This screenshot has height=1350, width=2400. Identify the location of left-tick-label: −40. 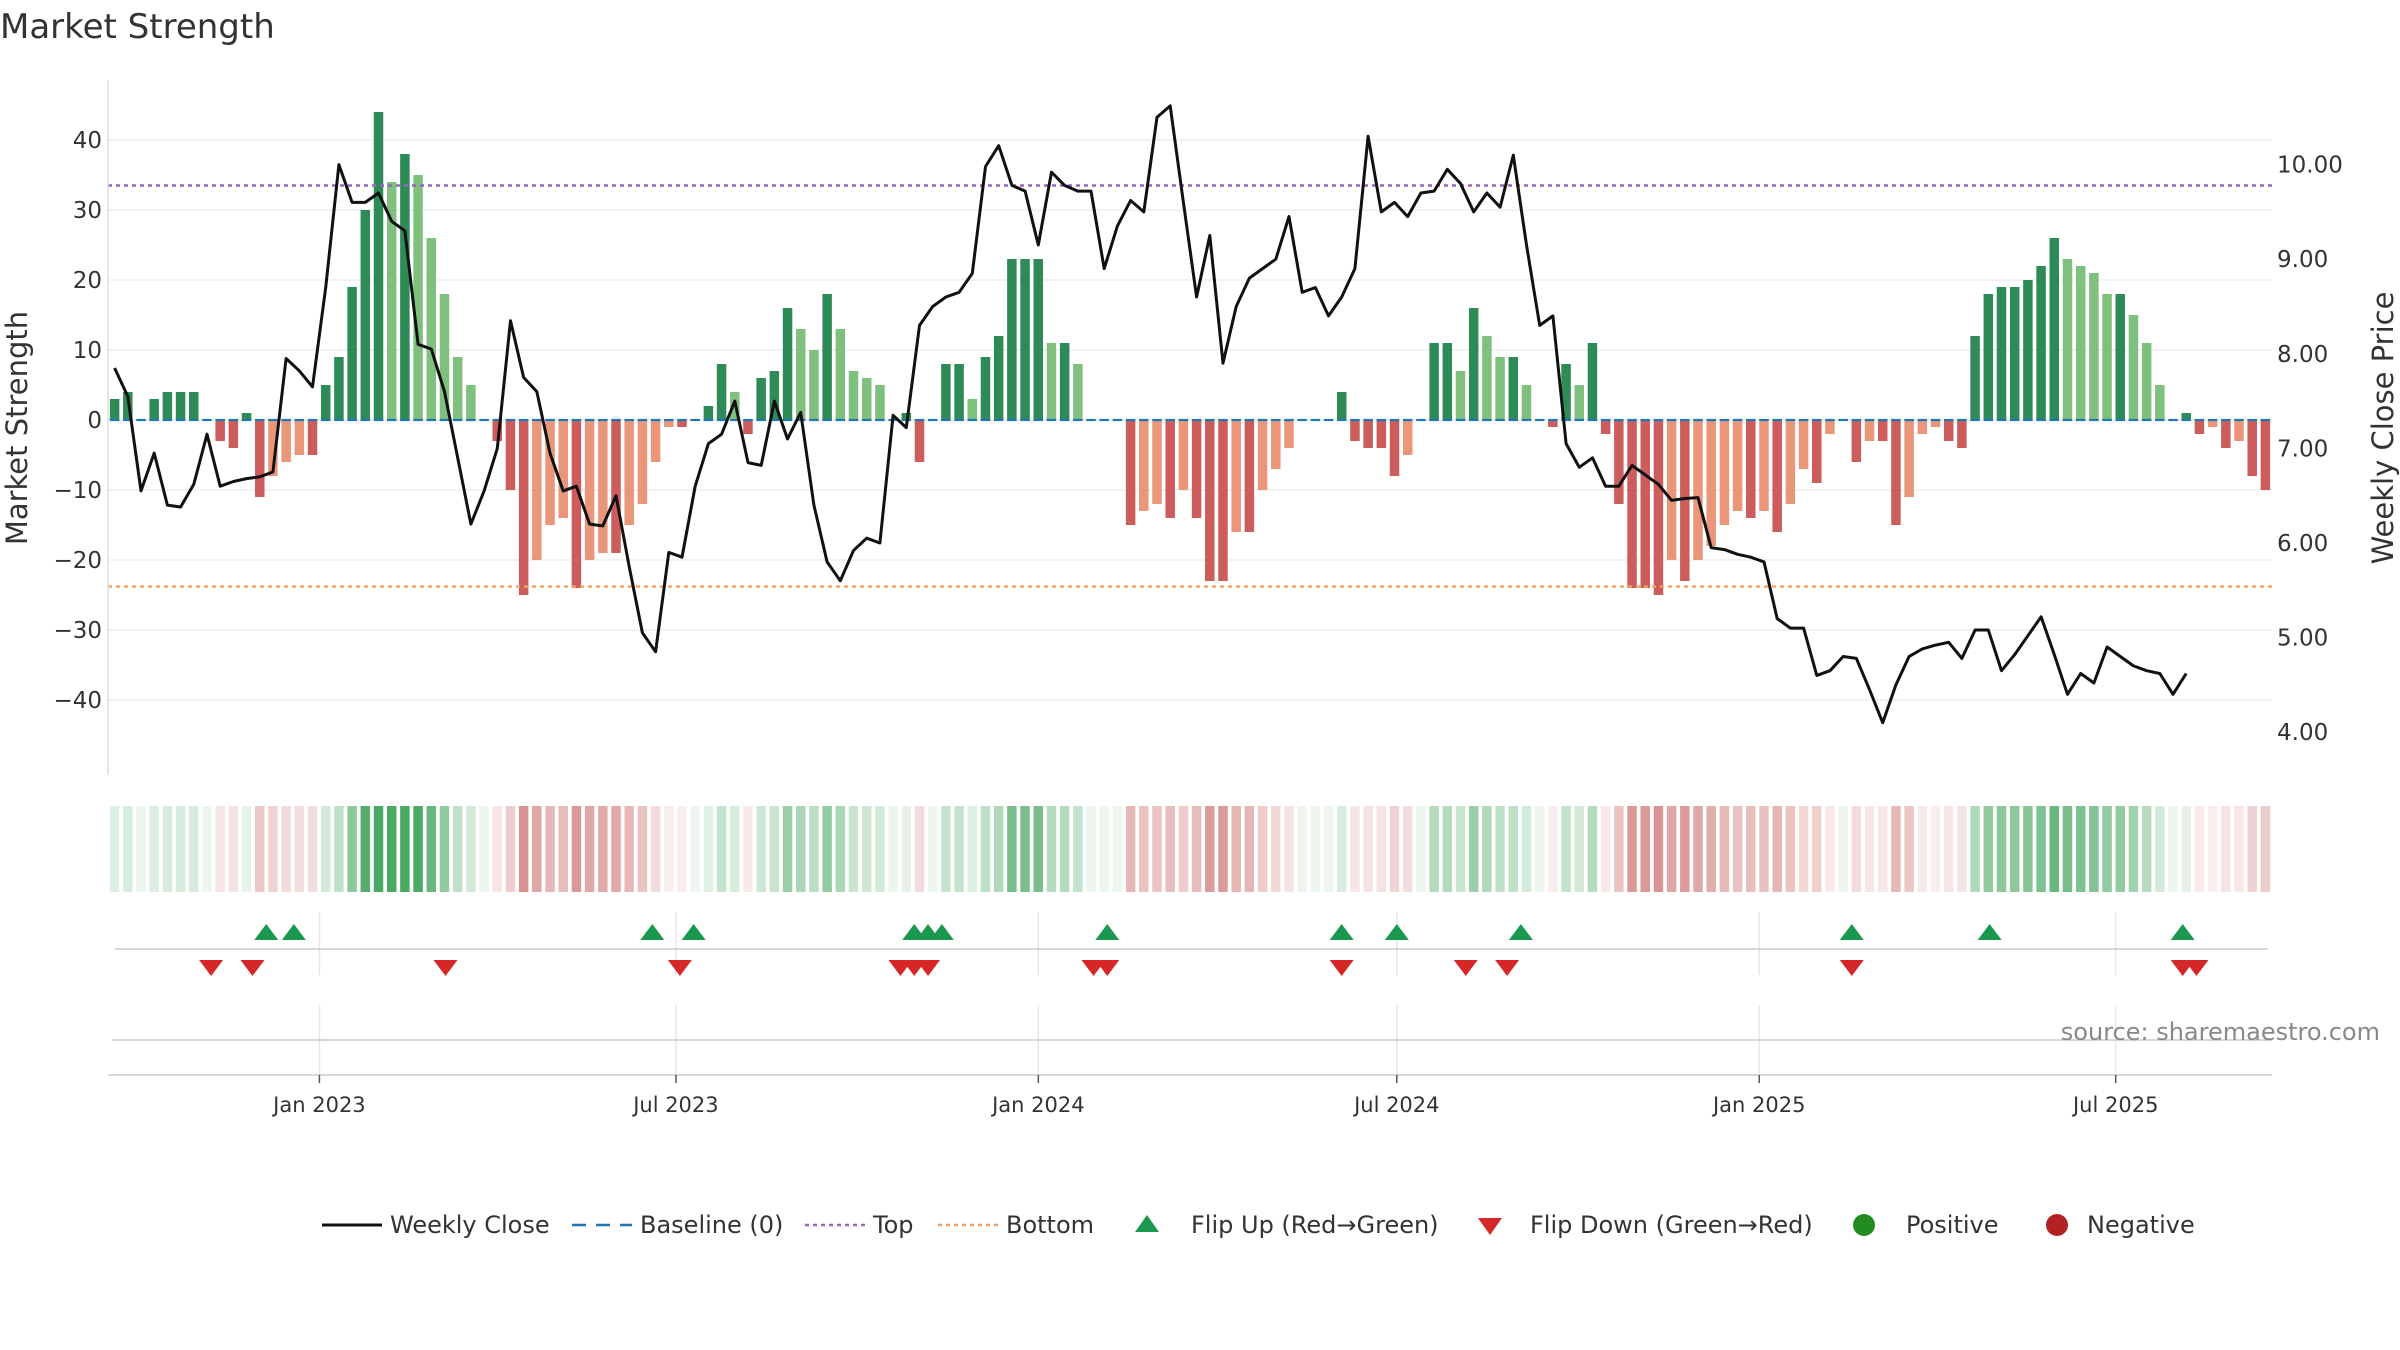
(77, 701).